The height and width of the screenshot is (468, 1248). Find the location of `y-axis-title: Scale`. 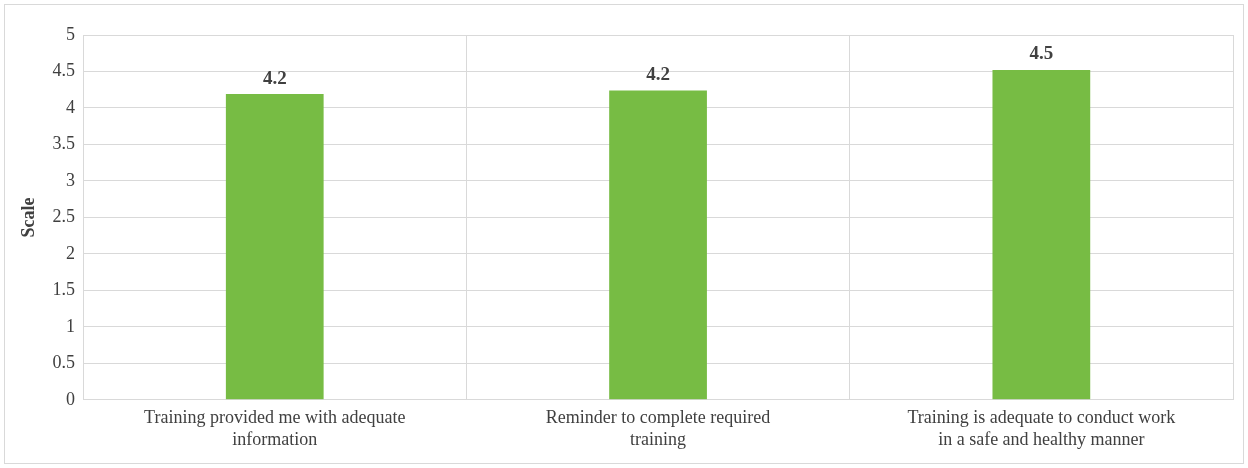

y-axis-title: Scale is located at coordinates (28, 217).